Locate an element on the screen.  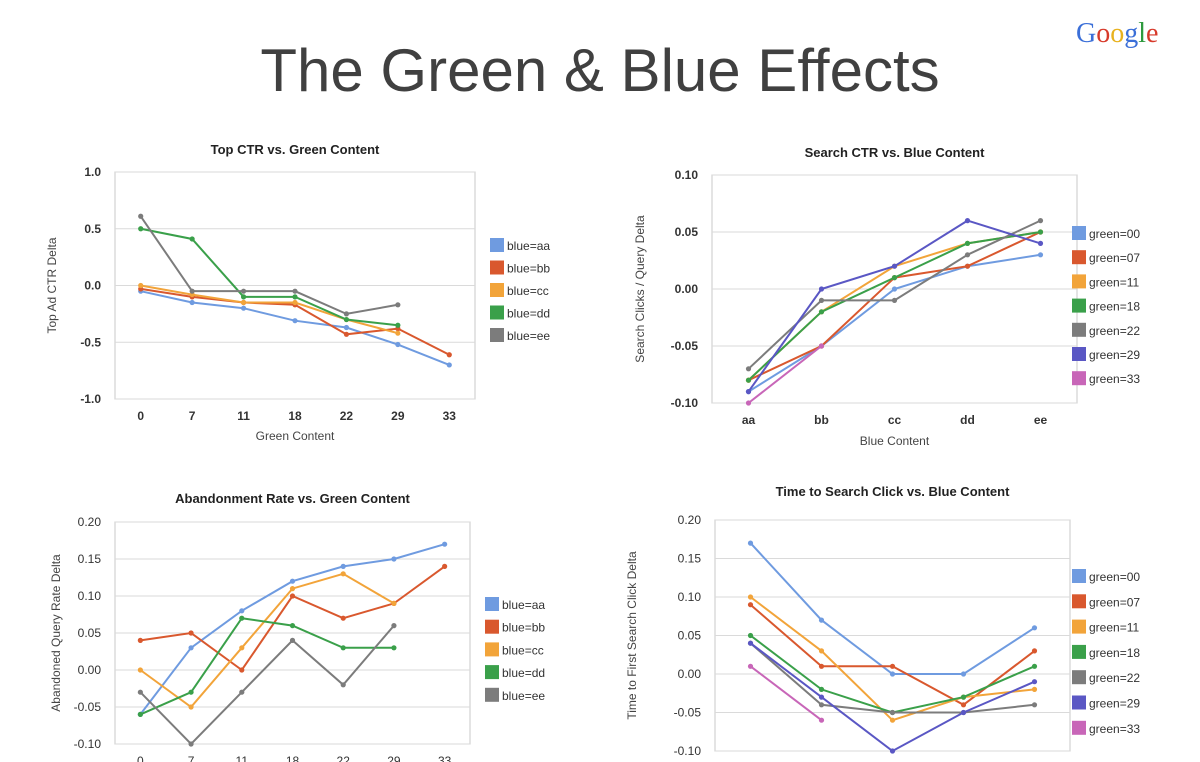
x-tick-label: 0 is located at coordinates (140, 416).